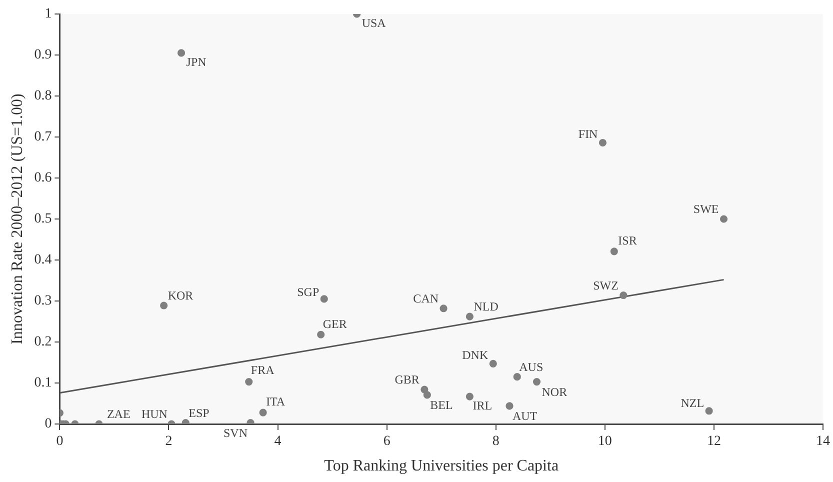 The image size is (833, 482). Describe the element at coordinates (713, 442) in the screenshot. I see `x-tick-label: 12` at that location.